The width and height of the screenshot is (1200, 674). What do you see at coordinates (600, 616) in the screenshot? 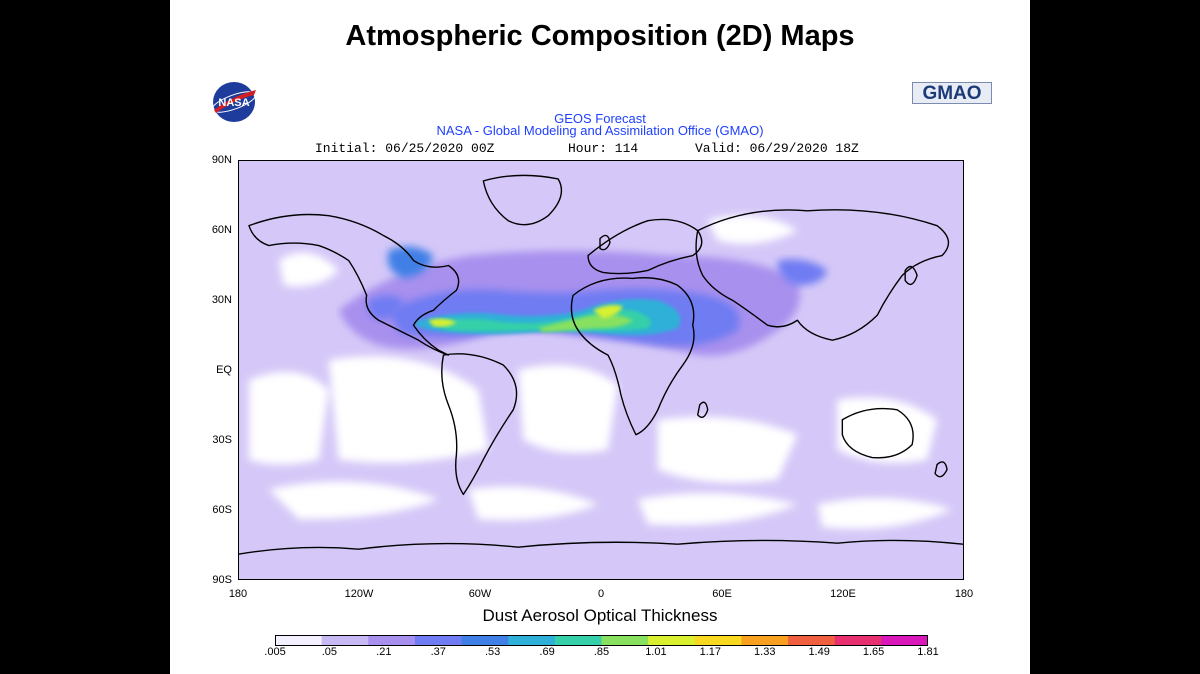
I see `variable-label: Dust Aerosol Optical Thickness` at bounding box center [600, 616].